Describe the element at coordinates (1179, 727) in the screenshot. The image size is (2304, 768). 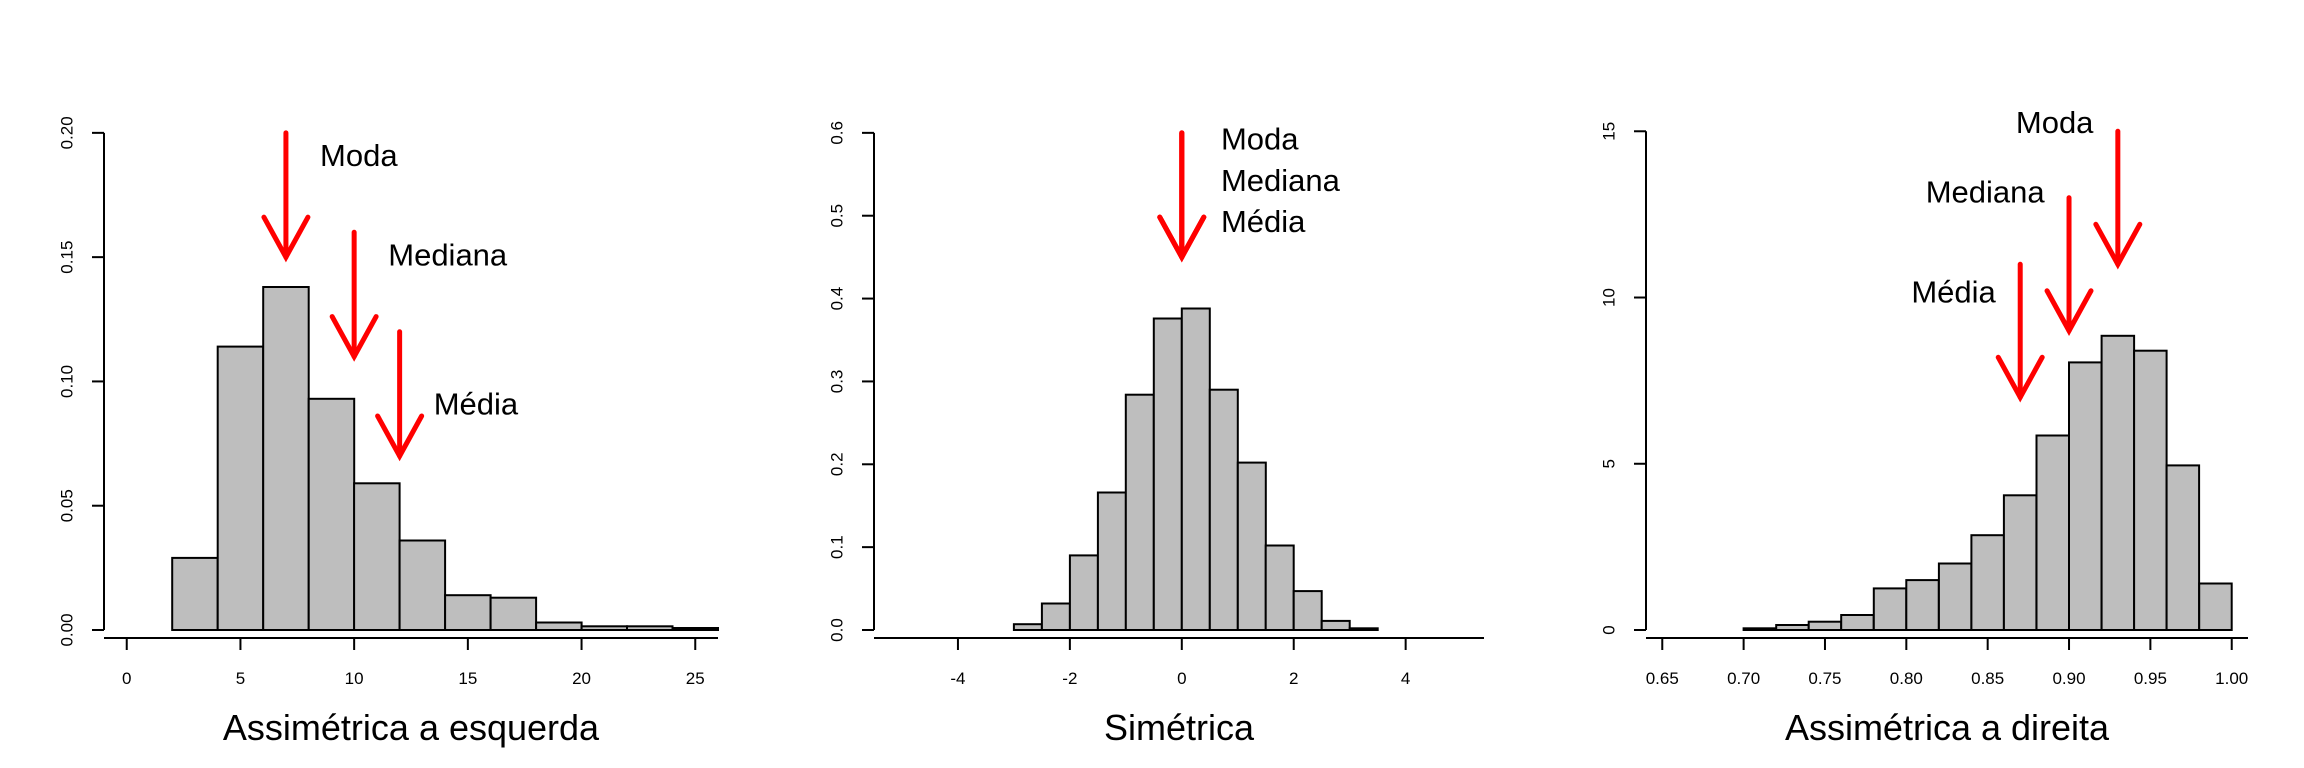
I see `chart-title: Simétrica` at that location.